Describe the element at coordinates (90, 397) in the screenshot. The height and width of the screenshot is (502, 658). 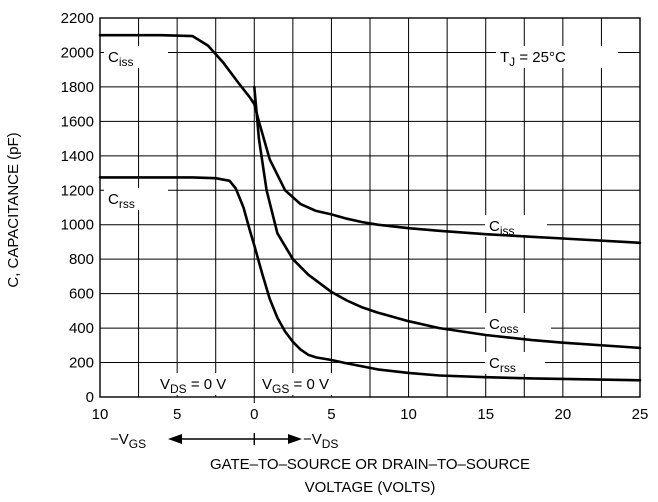
I see `y-tick-label: 0` at that location.